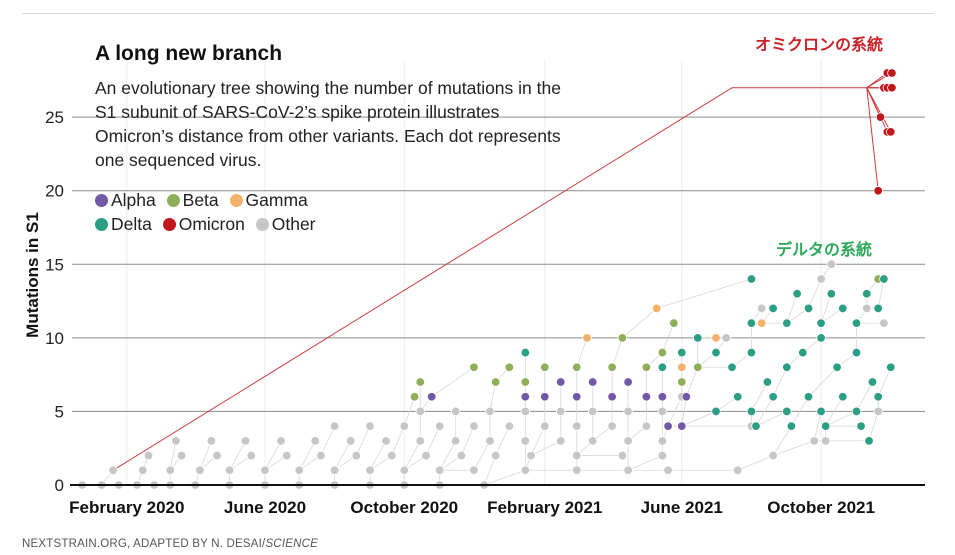  What do you see at coordinates (126, 507) in the screenshot?
I see `x-tick-label-0: February 2020` at bounding box center [126, 507].